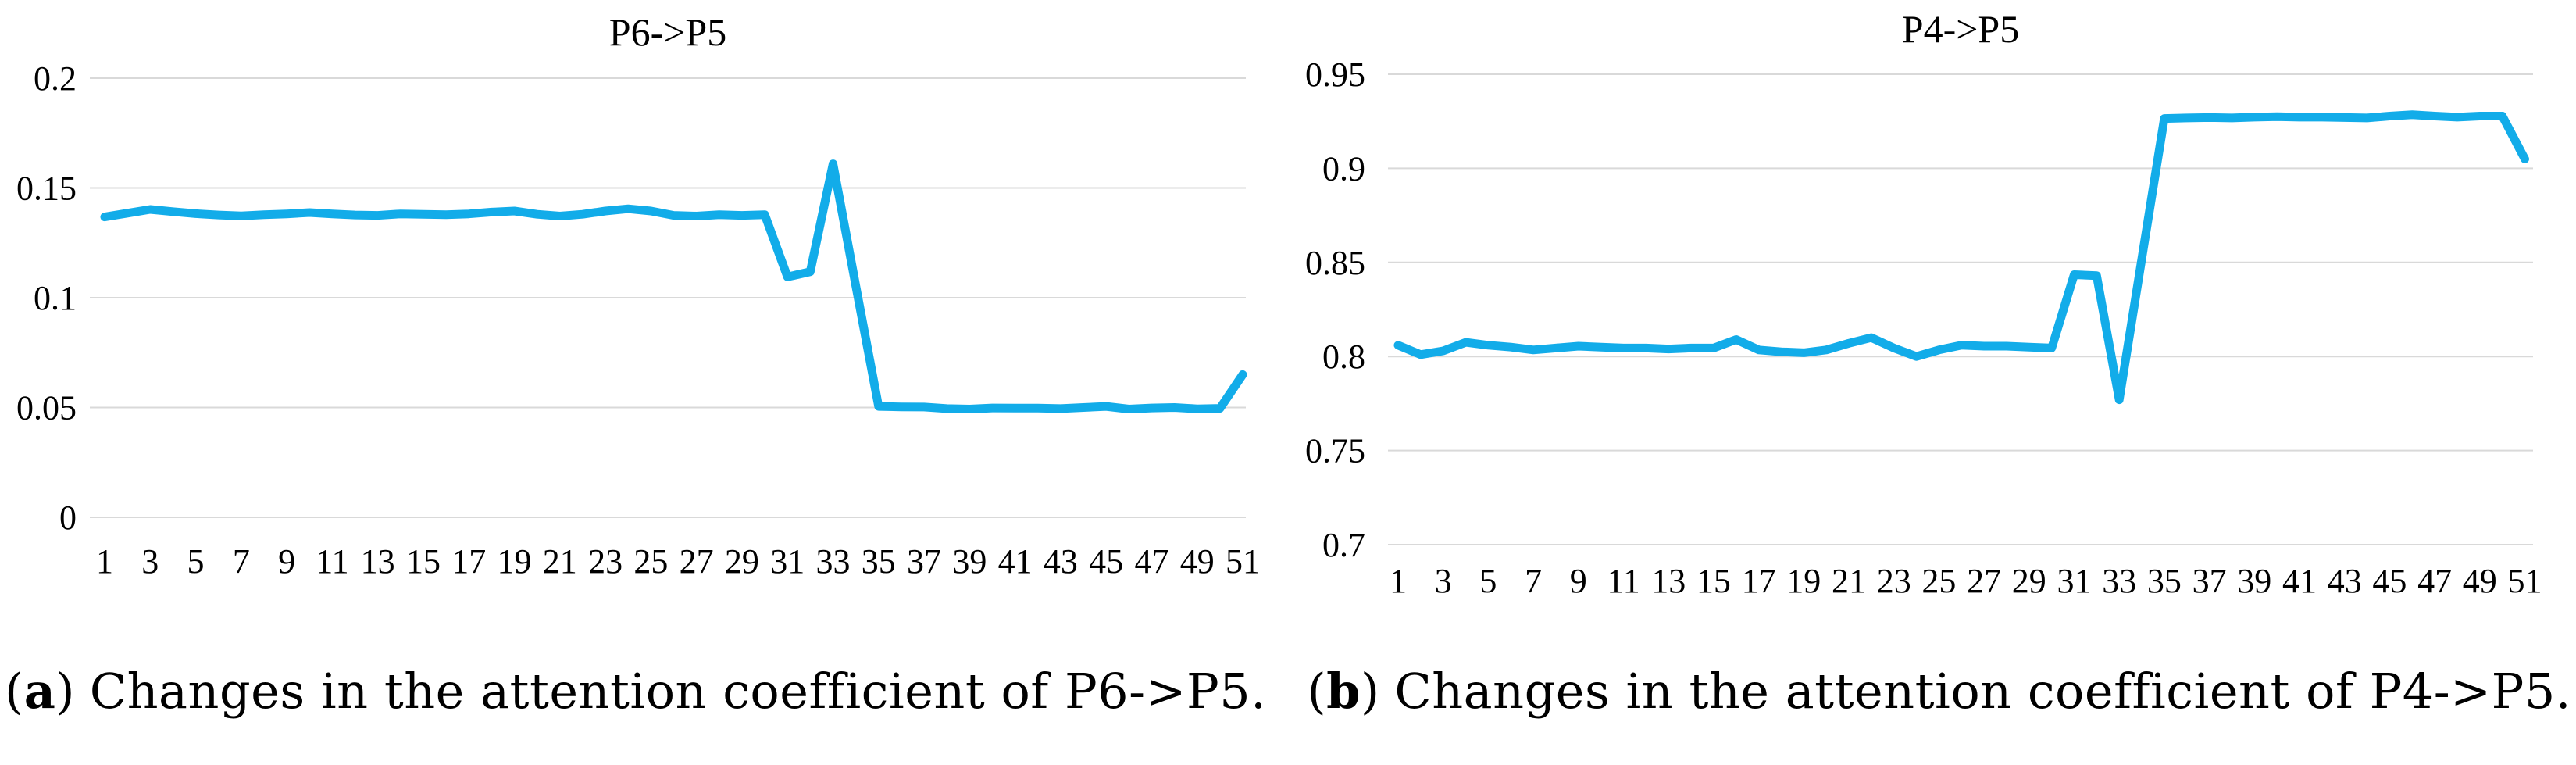 The image size is (2576, 765). Describe the element at coordinates (14, 691) in the screenshot. I see `caption-a-paren-open: (` at that location.